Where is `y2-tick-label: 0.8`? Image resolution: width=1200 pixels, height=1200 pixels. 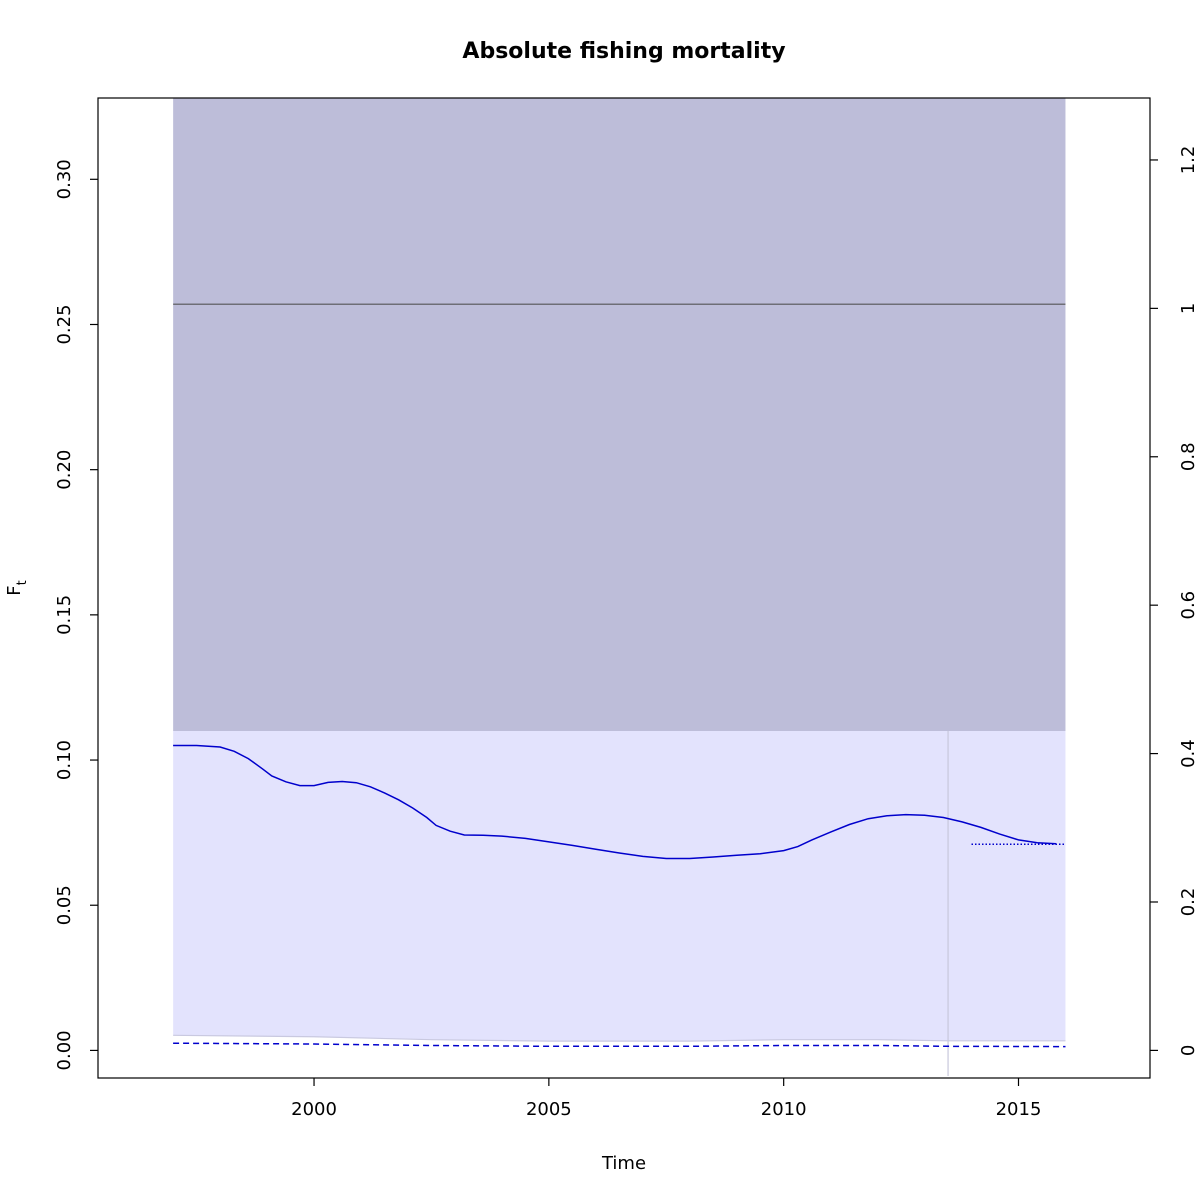
y2-tick-label: 0.8 is located at coordinates (1188, 456).